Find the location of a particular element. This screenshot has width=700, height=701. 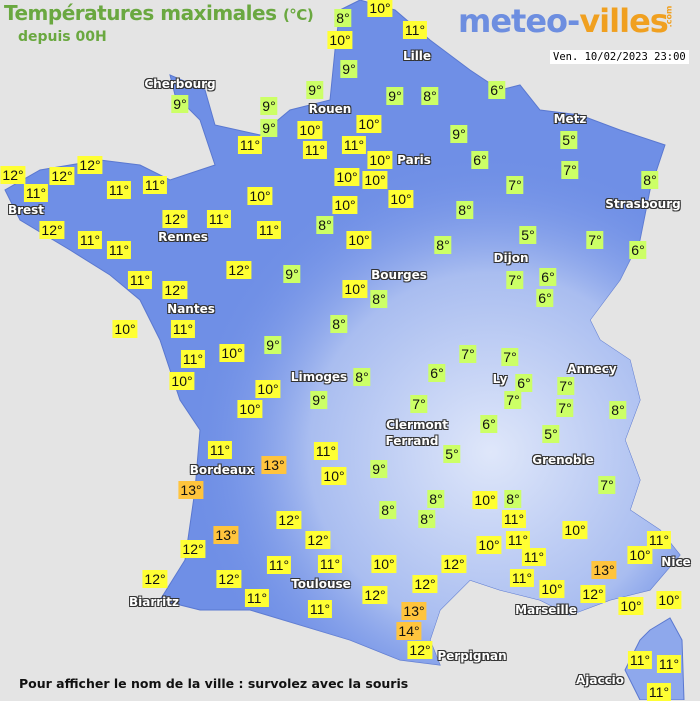

temperature-marker: 14° is located at coordinates (409, 631).